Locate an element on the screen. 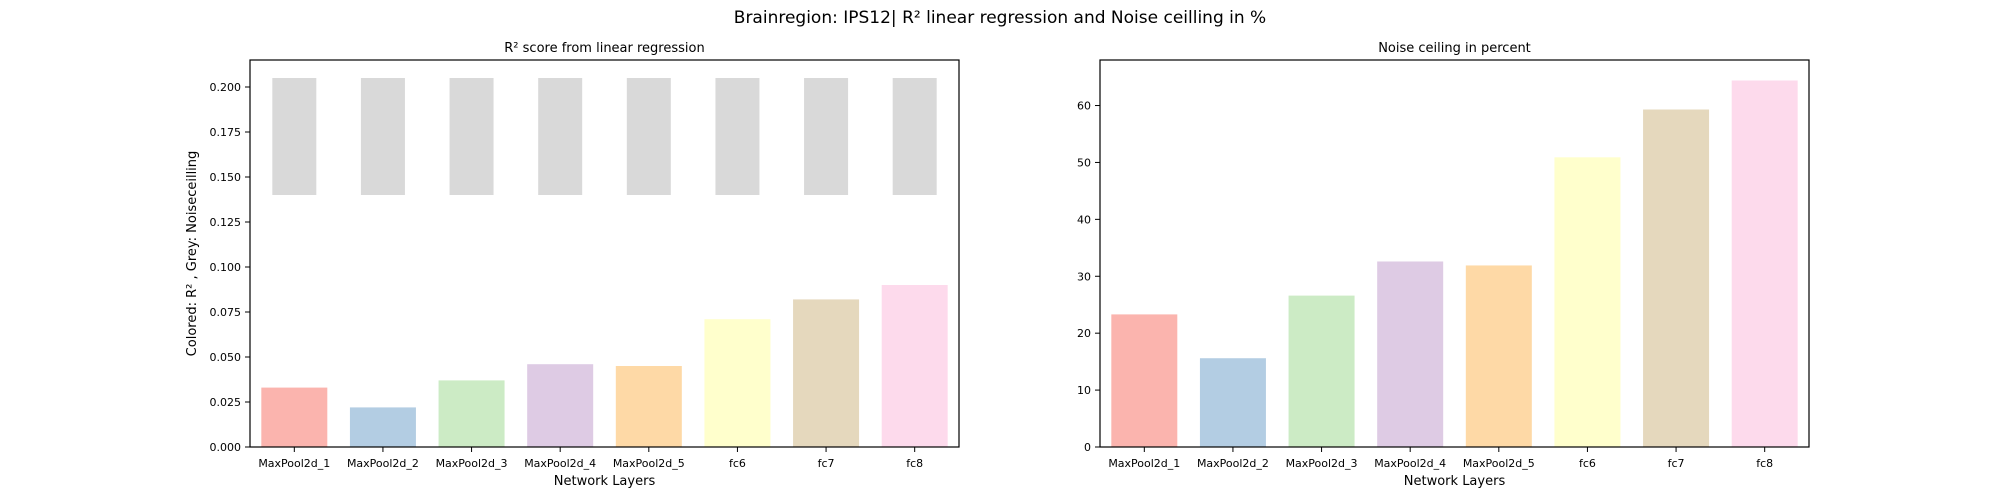  chart1-xtick-label-1: MaxPool2d_1 is located at coordinates (294, 463).